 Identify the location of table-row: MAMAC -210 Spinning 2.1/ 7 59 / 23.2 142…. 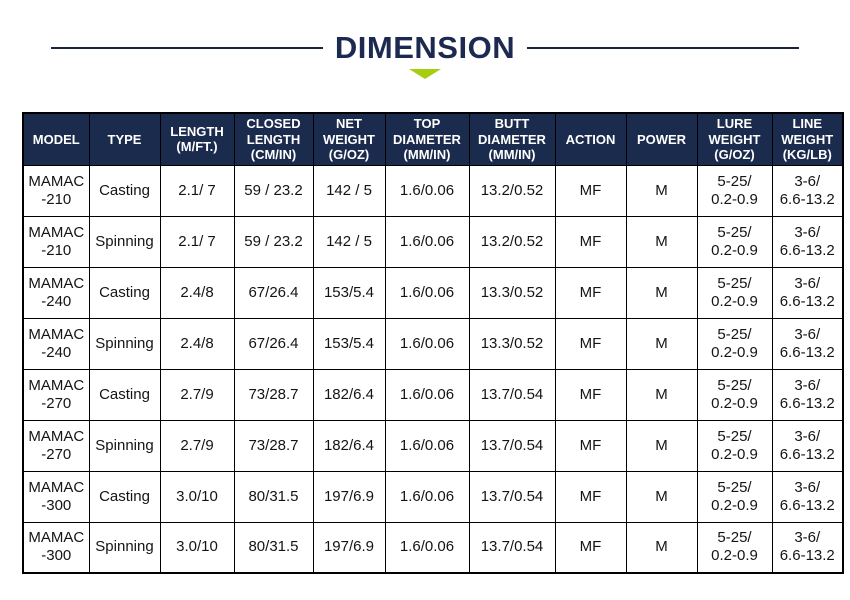
(433, 241).